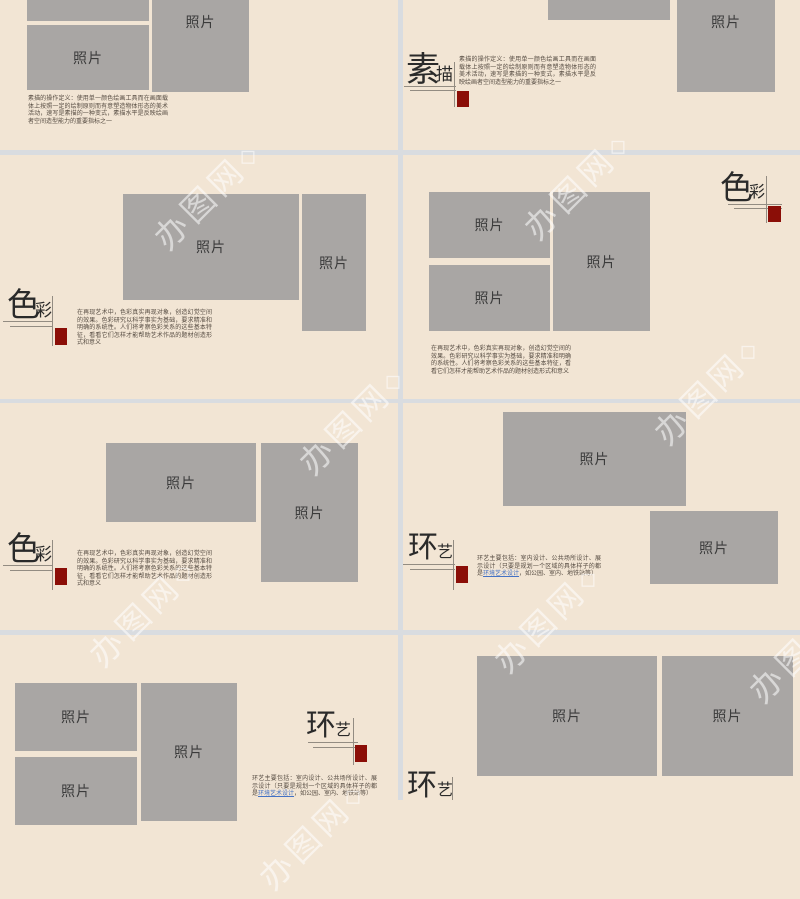  Describe the element at coordinates (445, 790) in the screenshot. I see `slide8-title-small: 艺` at that location.